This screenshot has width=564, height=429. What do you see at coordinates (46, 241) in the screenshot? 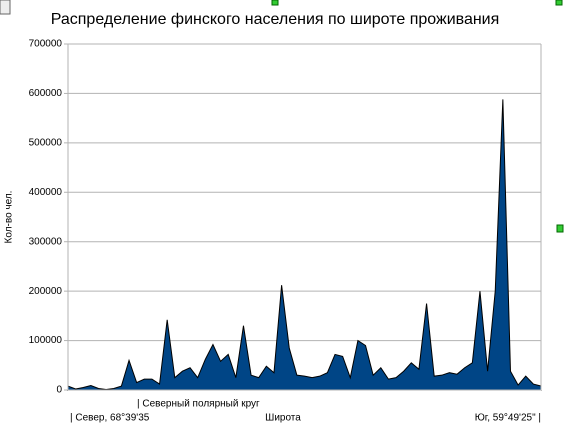
I see `y-tick-label: 300000` at bounding box center [46, 241].